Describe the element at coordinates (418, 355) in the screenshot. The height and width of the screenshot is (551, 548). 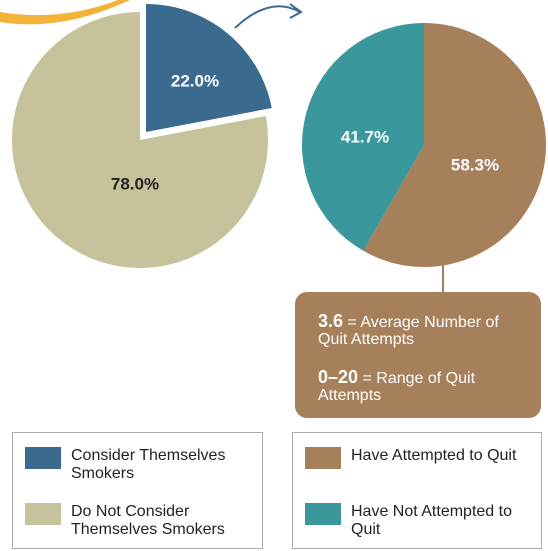
I see `callout-box` at that location.